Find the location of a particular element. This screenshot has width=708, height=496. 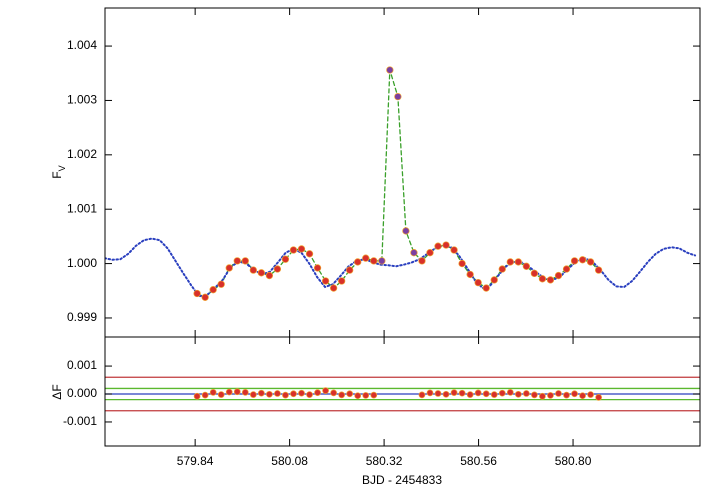

y-axis-label-subscript: V is located at coordinates (62, 168).